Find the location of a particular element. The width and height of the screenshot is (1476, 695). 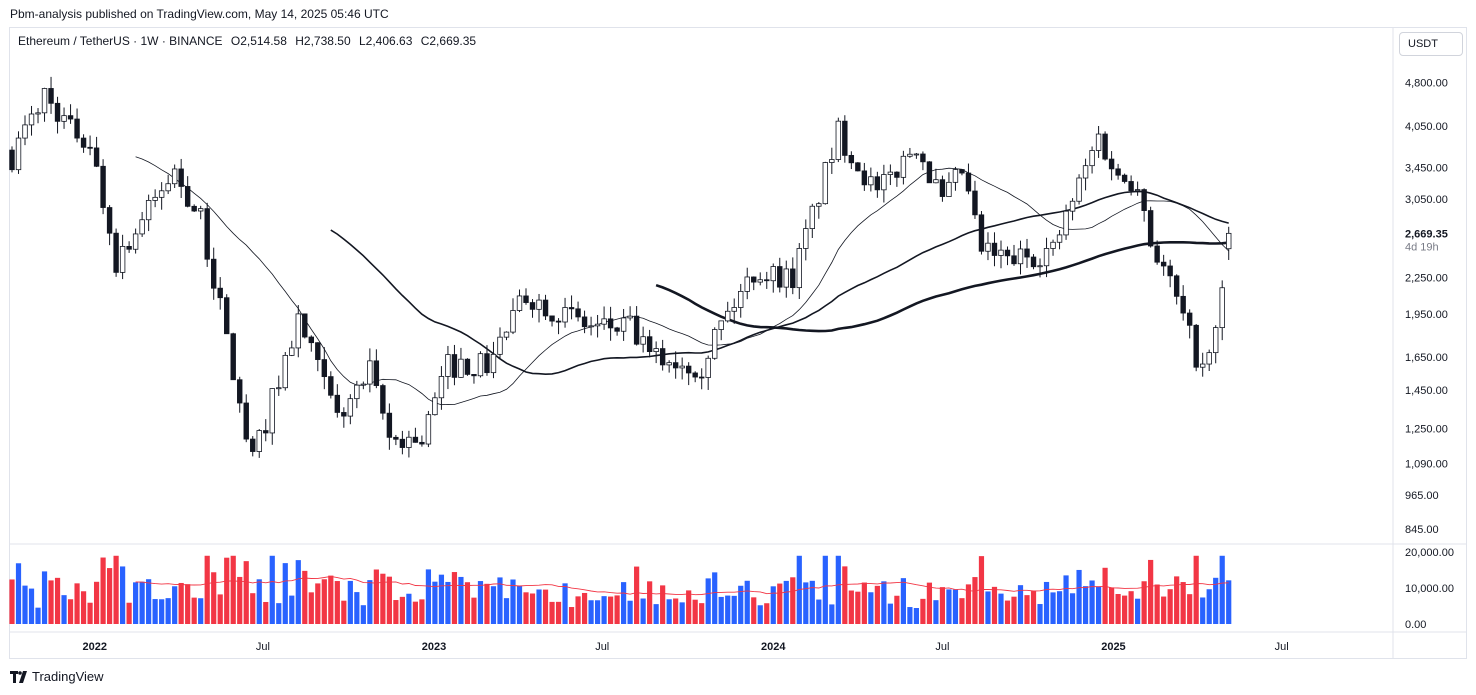

footer-brand: TradingView is located at coordinates (57, 676).